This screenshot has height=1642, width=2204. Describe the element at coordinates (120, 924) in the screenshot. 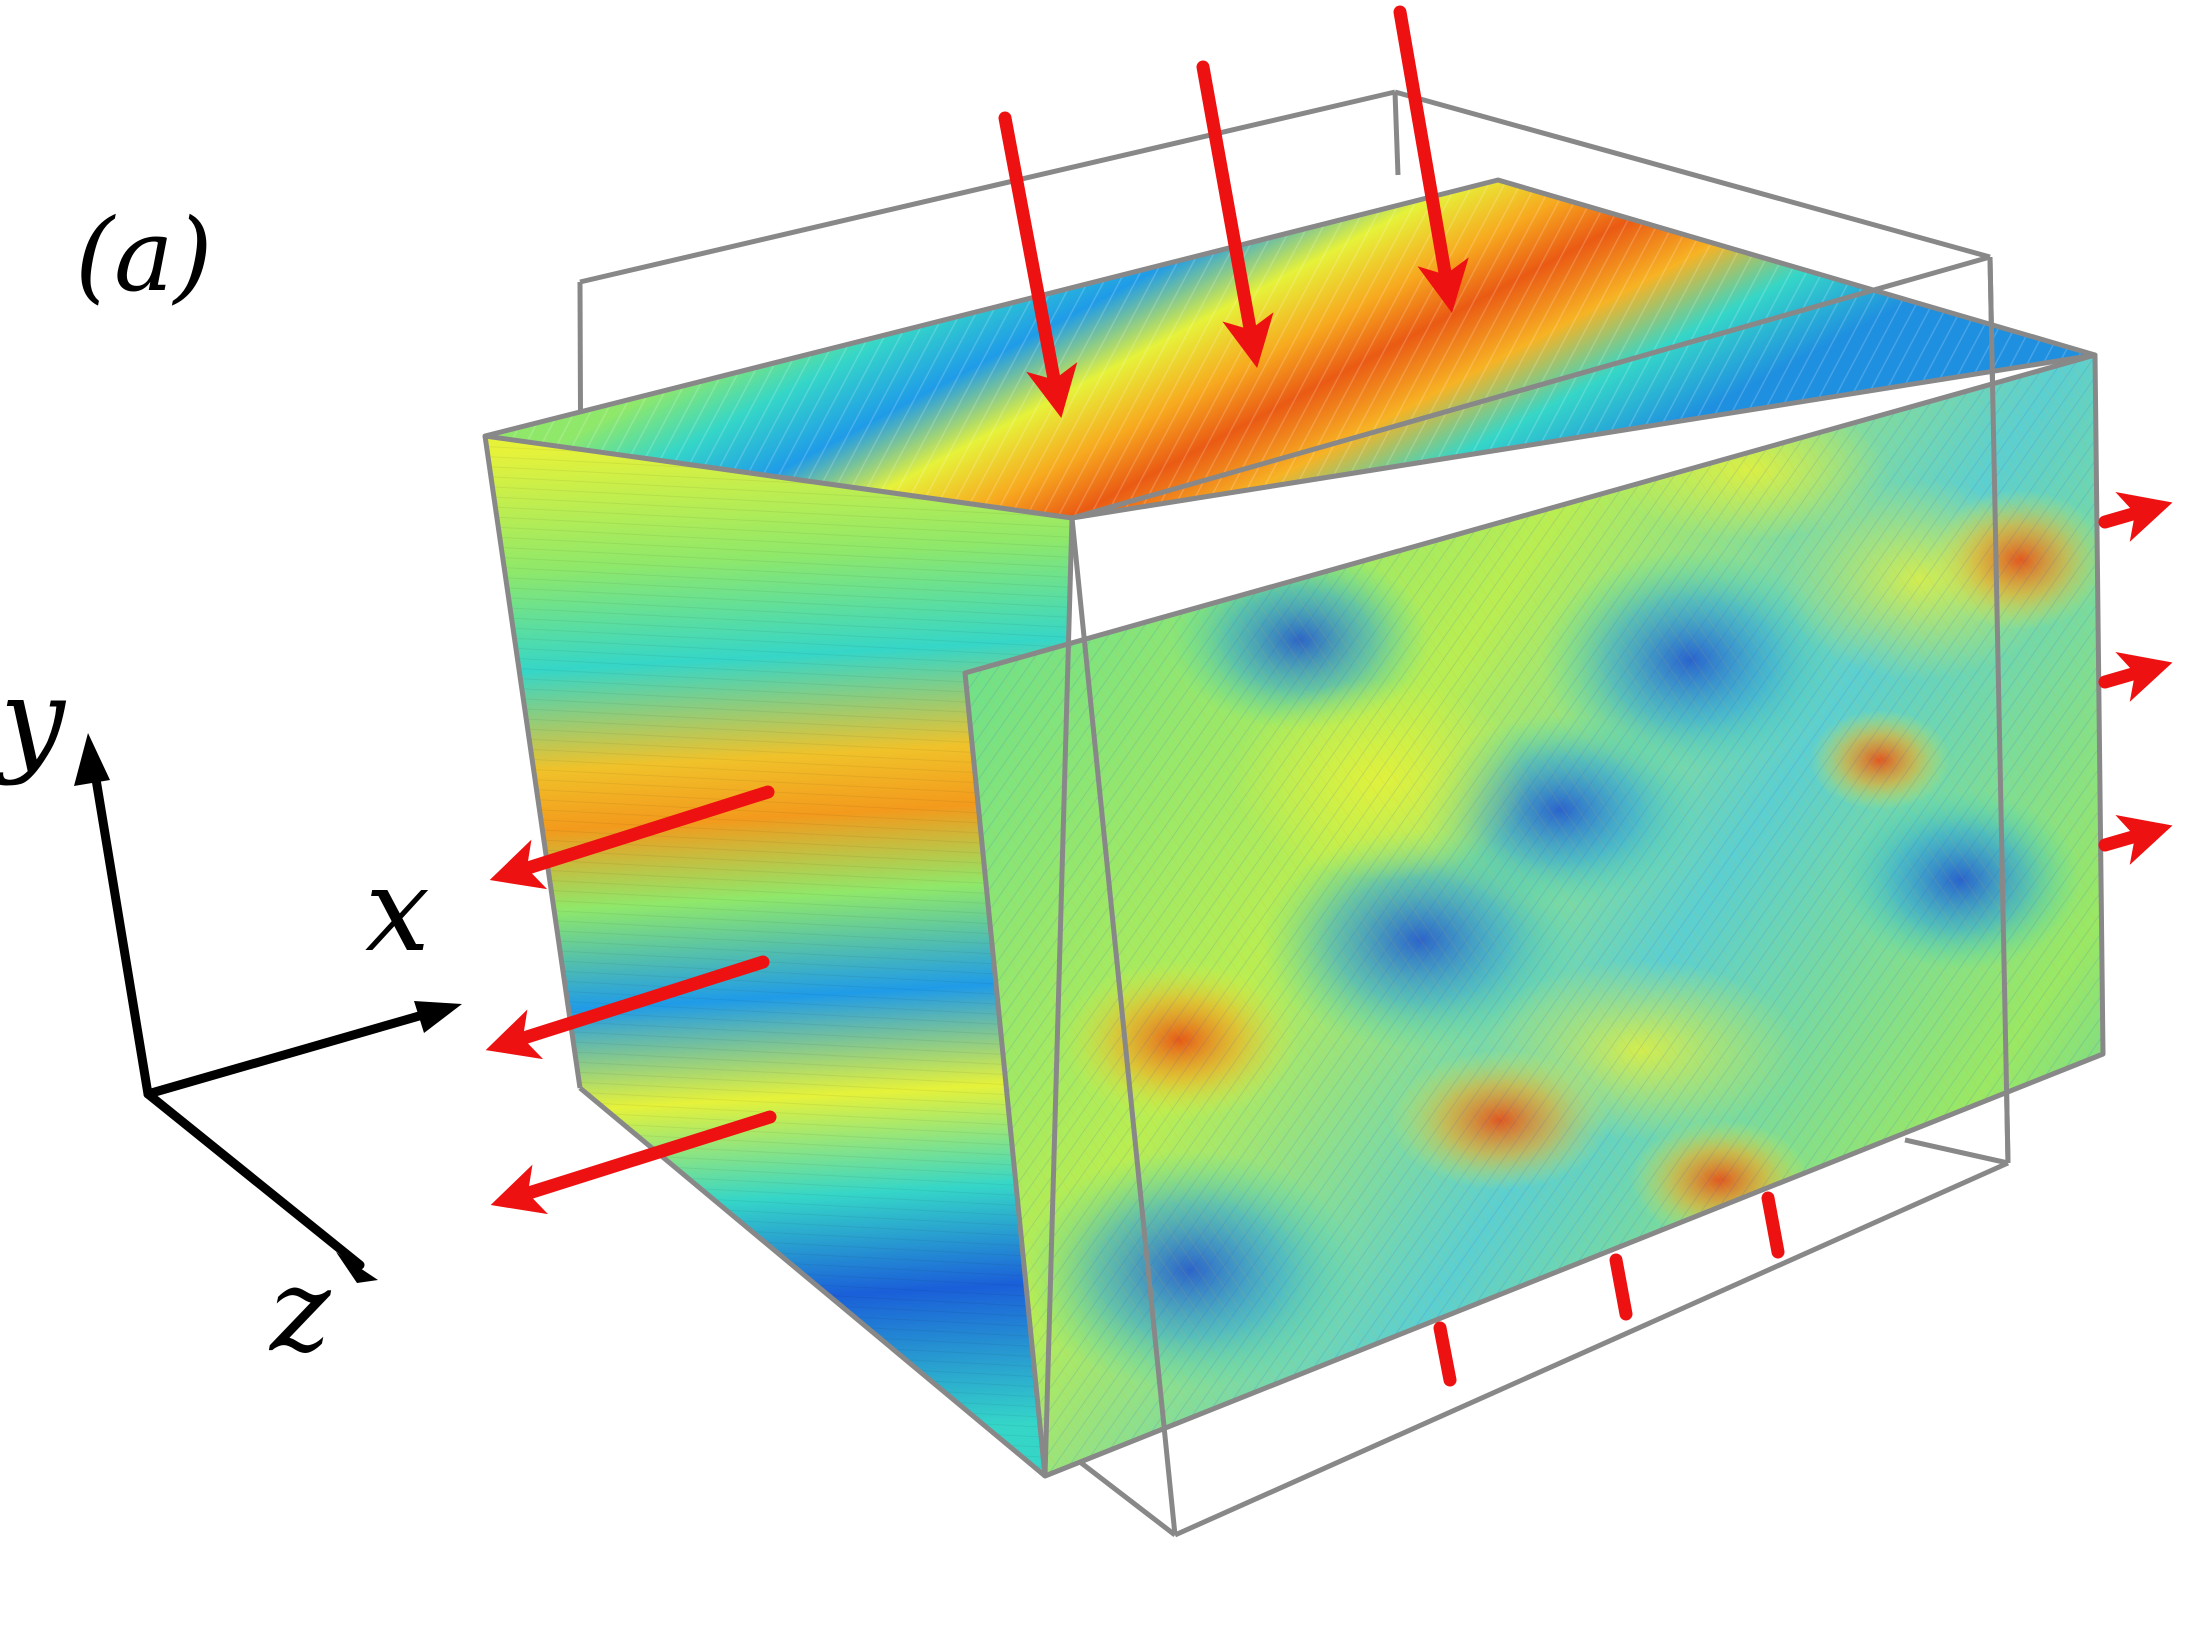

I see `y-axis` at that location.